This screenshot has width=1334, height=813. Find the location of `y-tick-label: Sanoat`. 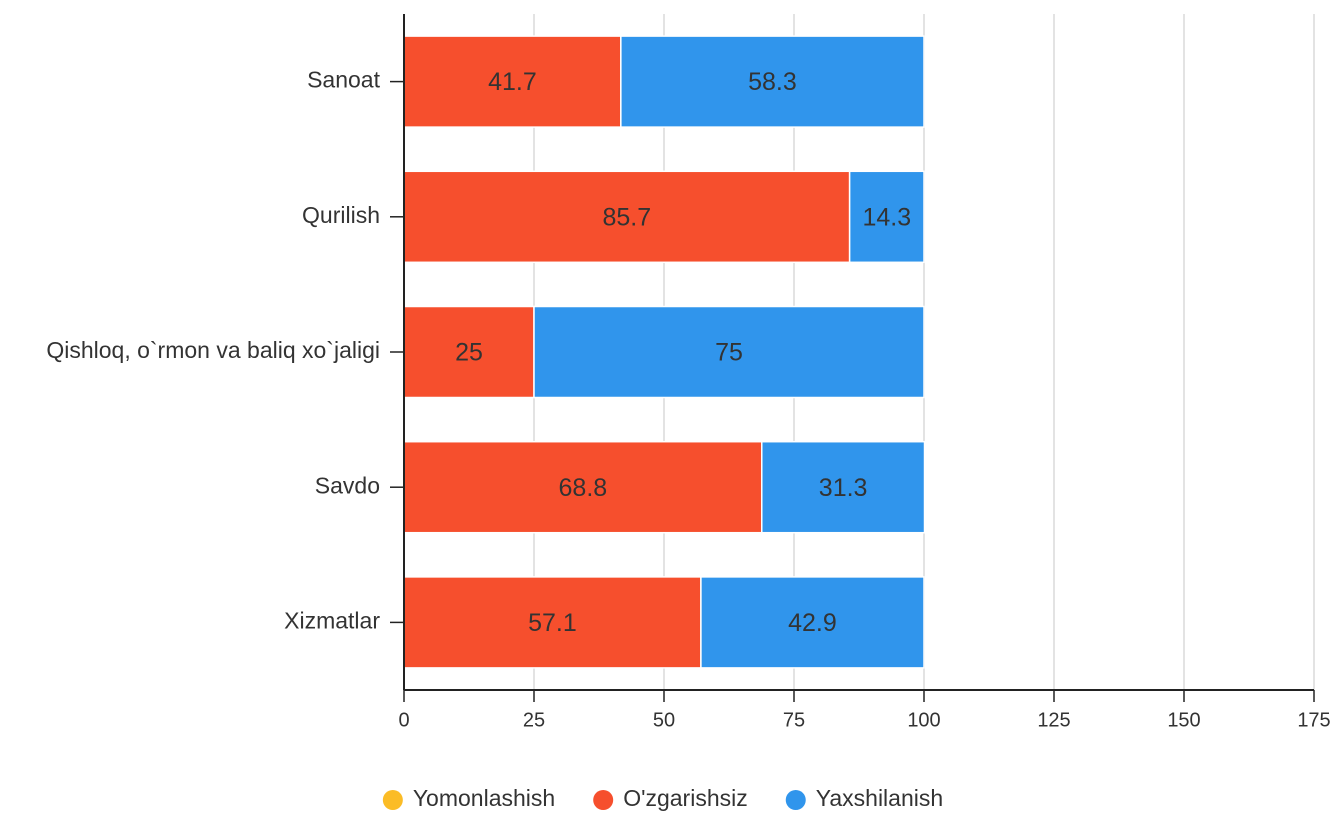

y-tick-label: Sanoat is located at coordinates (344, 80).